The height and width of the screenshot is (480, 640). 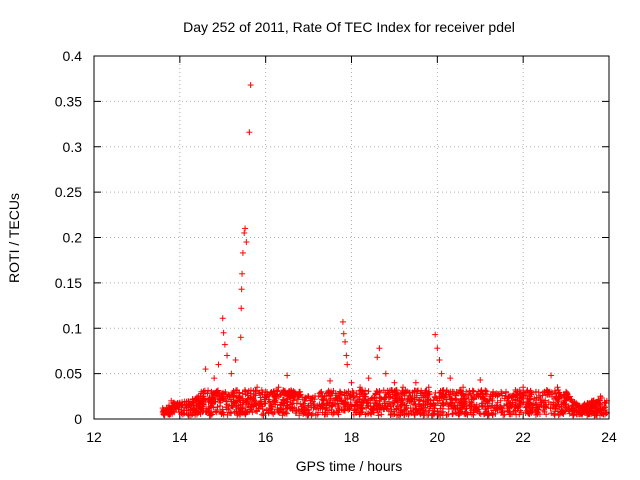 What do you see at coordinates (73, 147) in the screenshot?
I see `y-tick-label: 0.3` at bounding box center [73, 147].